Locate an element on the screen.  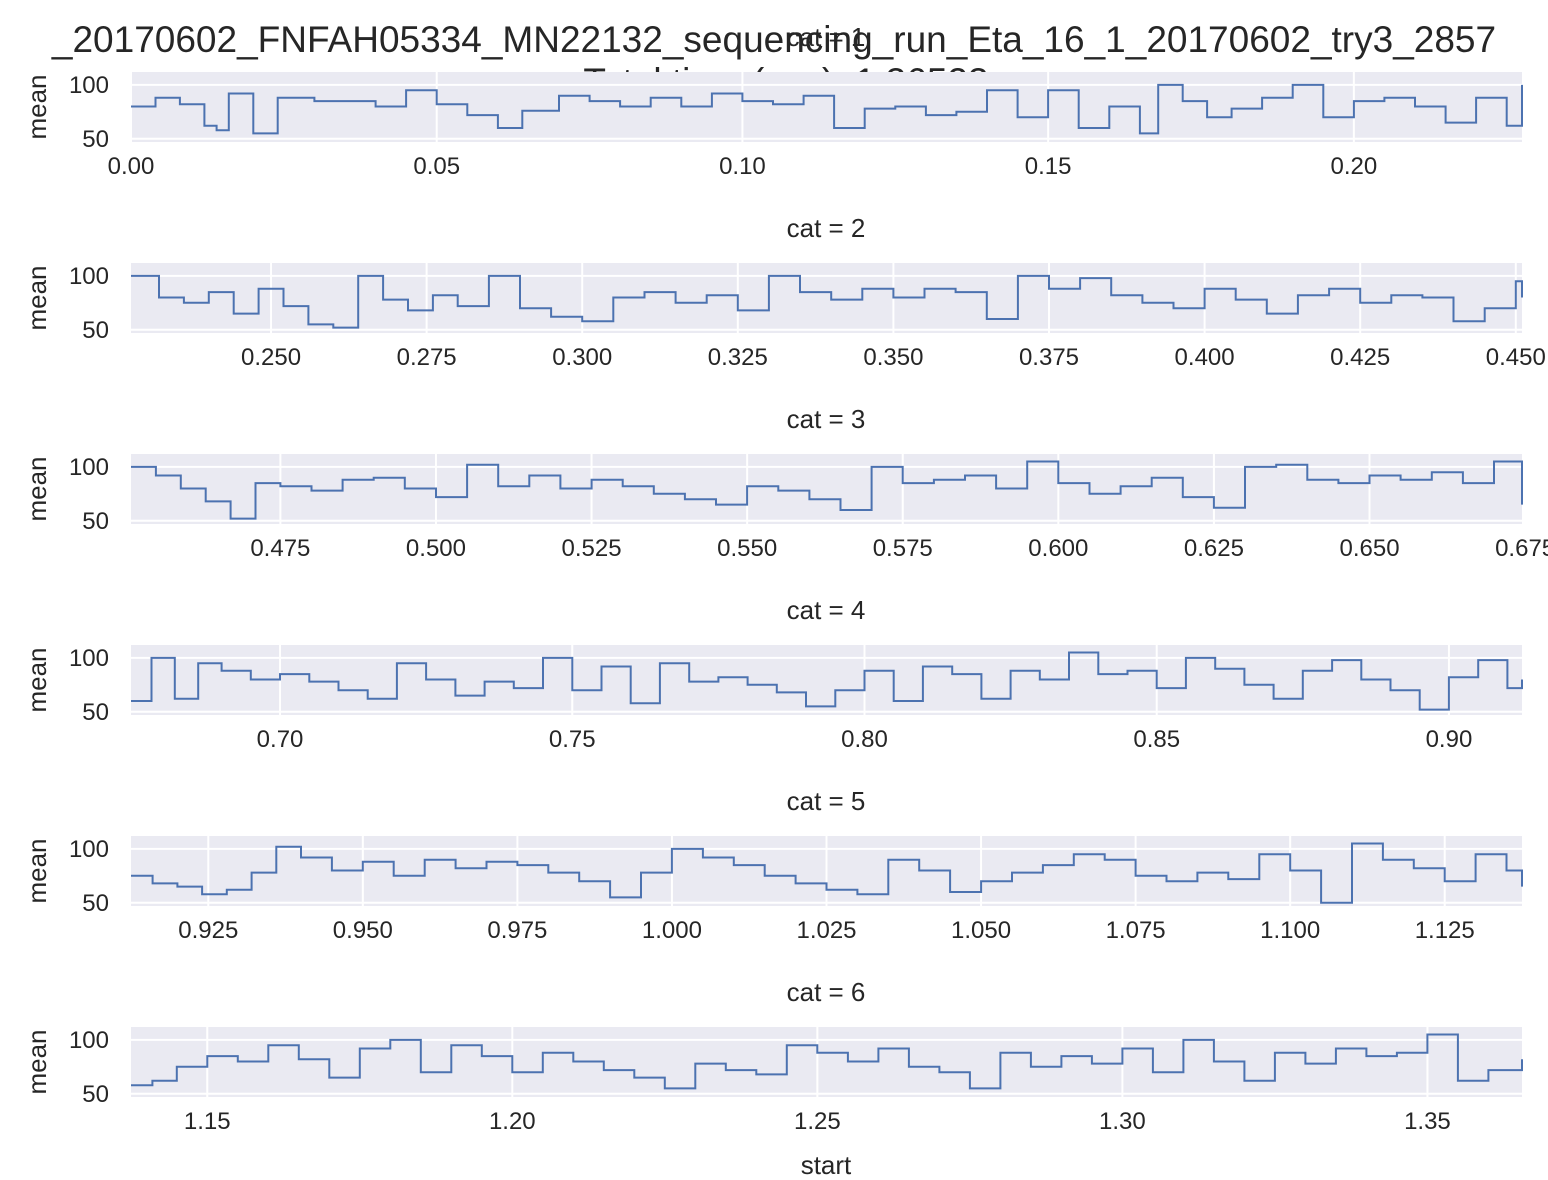
panel-6: 100 50 1.15 1.20 1.25 1.30 1.35 cat = 6 mean is located at coordinates (772, 1056).